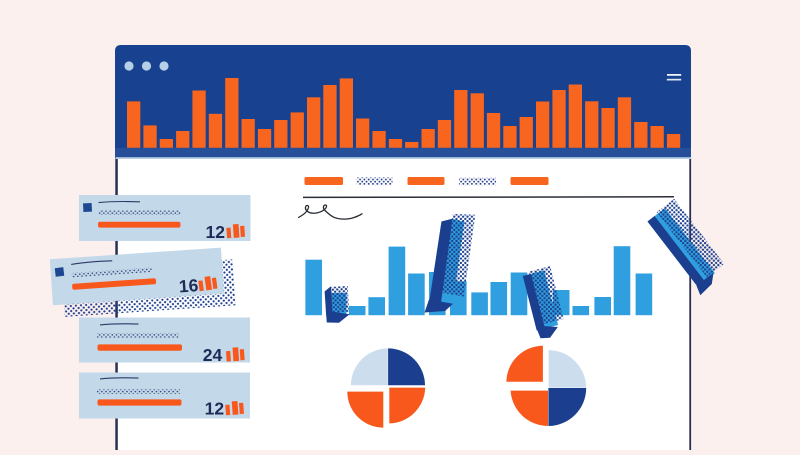 The image size is (800, 455). What do you see at coordinates (213, 355) in the screenshot?
I see `svg-text: 24` at bounding box center [213, 355].